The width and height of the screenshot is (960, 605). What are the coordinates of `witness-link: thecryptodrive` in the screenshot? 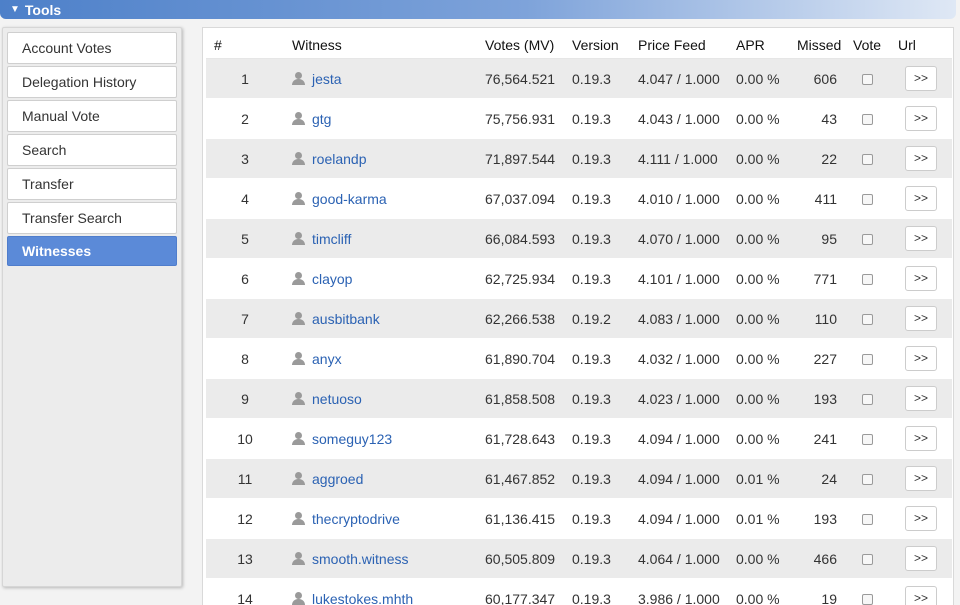 It's located at (356, 518).